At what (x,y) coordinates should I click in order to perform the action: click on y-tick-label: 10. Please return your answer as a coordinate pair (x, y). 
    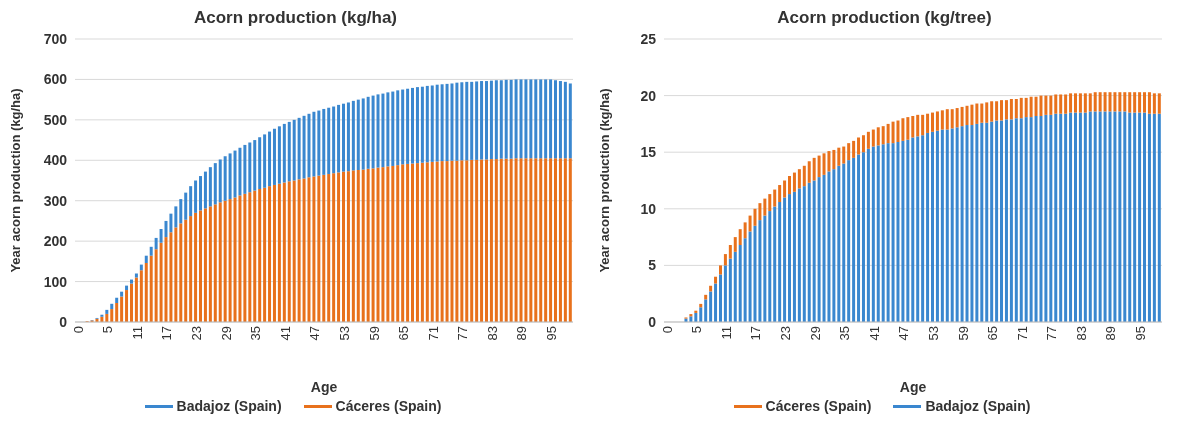
    Looking at the image, I should click on (648, 208).